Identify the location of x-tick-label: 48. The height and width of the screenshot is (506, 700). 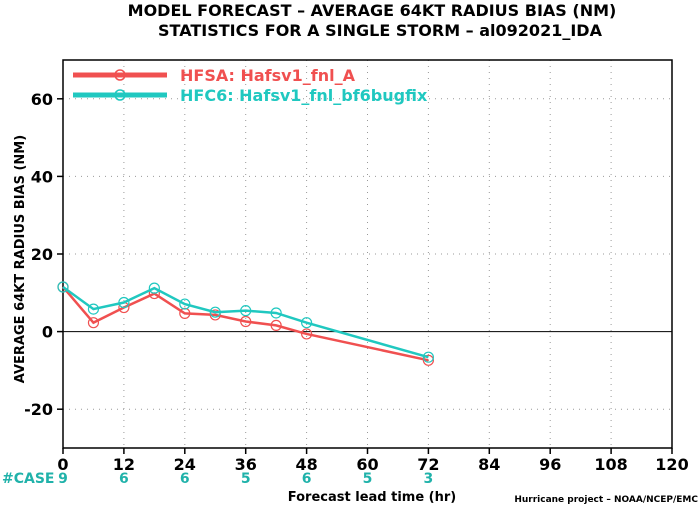
(306, 464).